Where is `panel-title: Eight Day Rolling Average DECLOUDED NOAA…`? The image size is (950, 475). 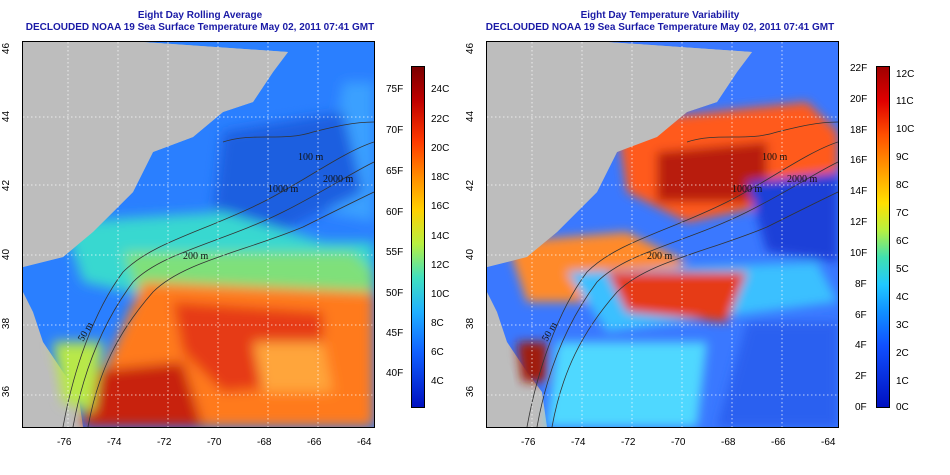 panel-title: Eight Day Rolling Average DECLOUDED NOAA… is located at coordinates (200, 22).